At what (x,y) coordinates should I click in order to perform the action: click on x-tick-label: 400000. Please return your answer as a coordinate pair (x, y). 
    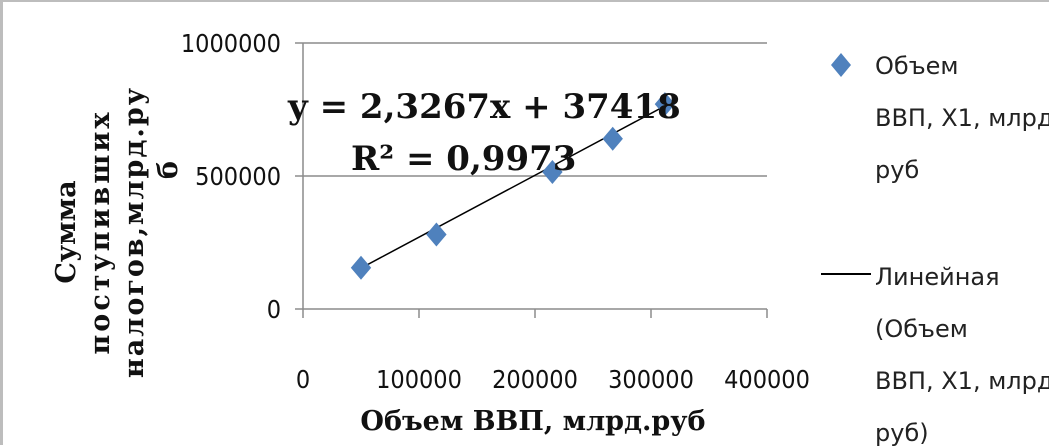
    Looking at the image, I should click on (767, 379).